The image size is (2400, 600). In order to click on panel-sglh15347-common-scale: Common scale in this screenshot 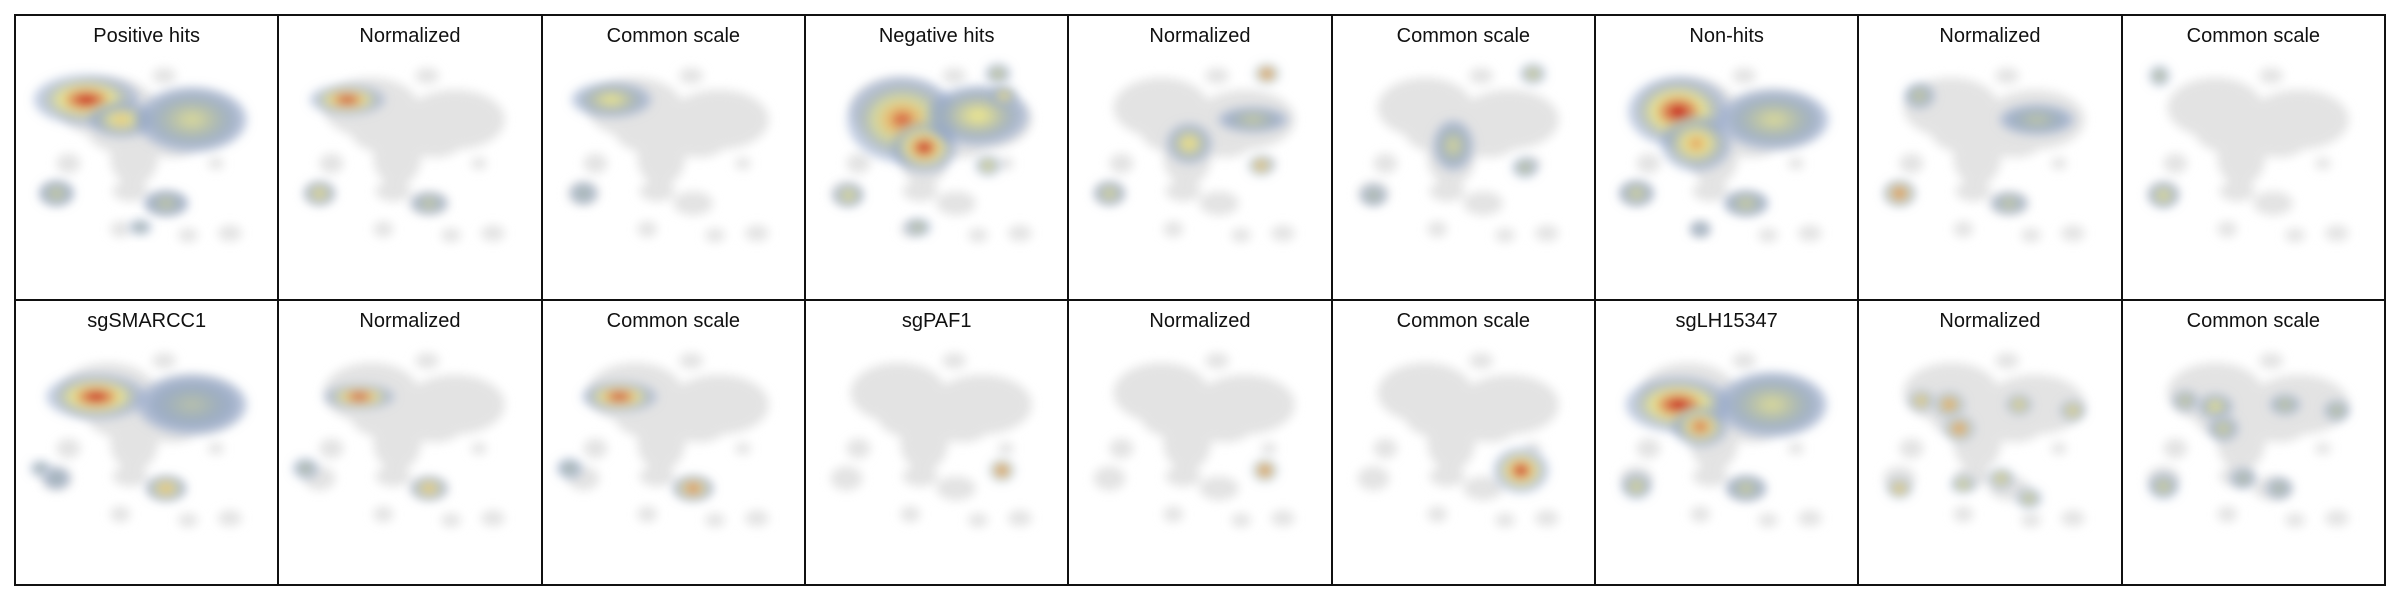, I will do `click(2254, 443)`.